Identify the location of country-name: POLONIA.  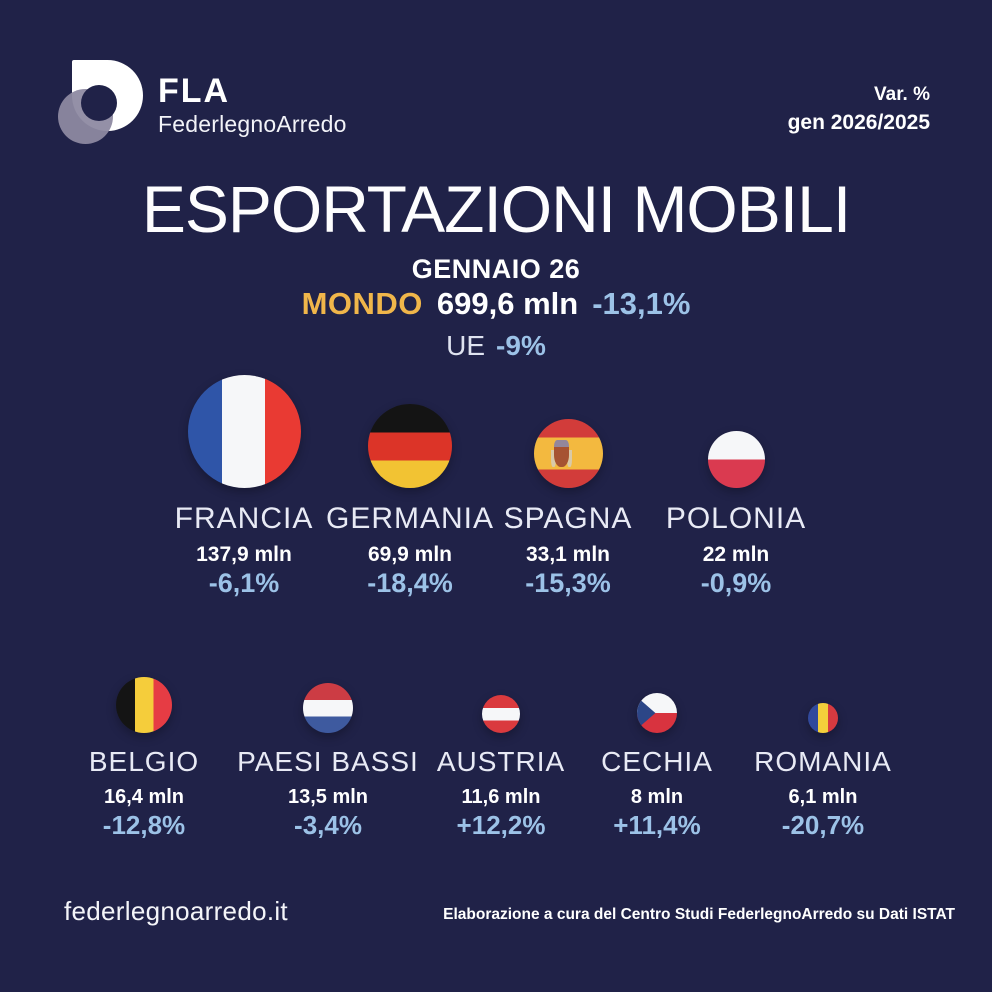
(736, 518).